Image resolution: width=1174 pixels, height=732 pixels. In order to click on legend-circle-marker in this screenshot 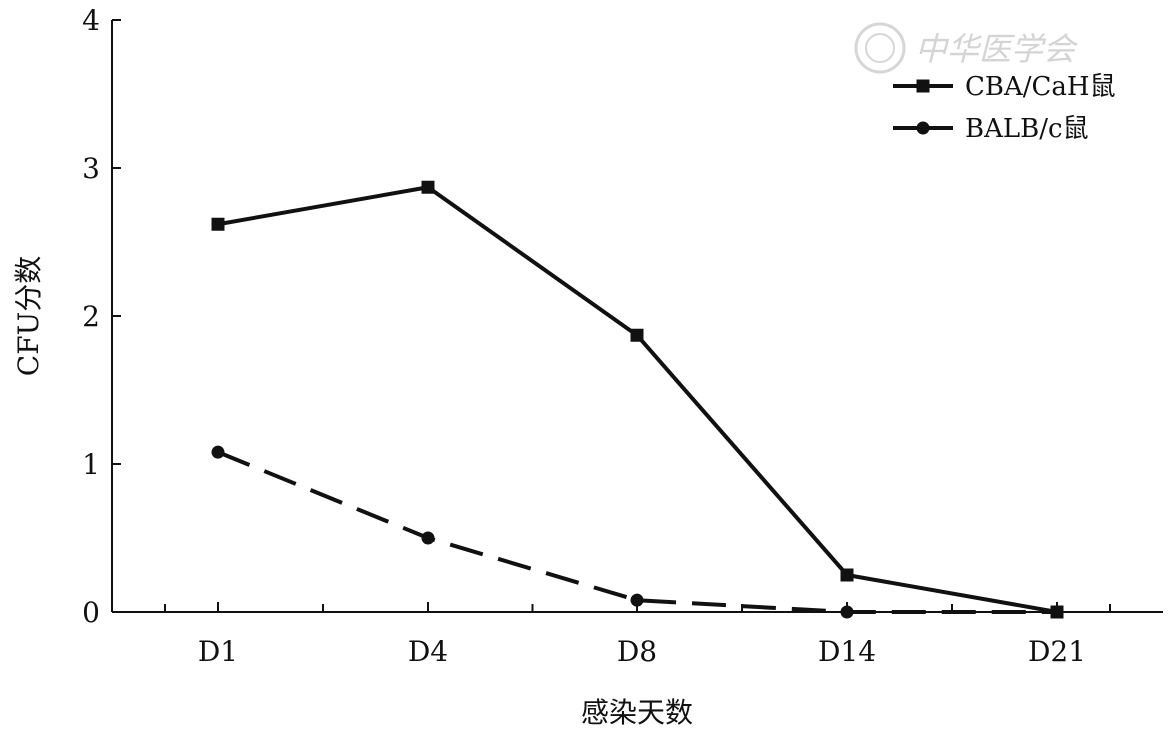, I will do `click(923, 128)`.